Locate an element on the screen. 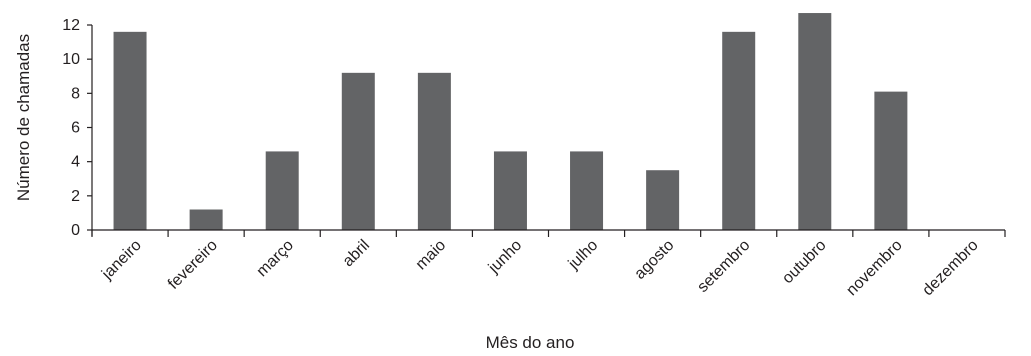  x-tick-label: julho is located at coordinates (583, 255).